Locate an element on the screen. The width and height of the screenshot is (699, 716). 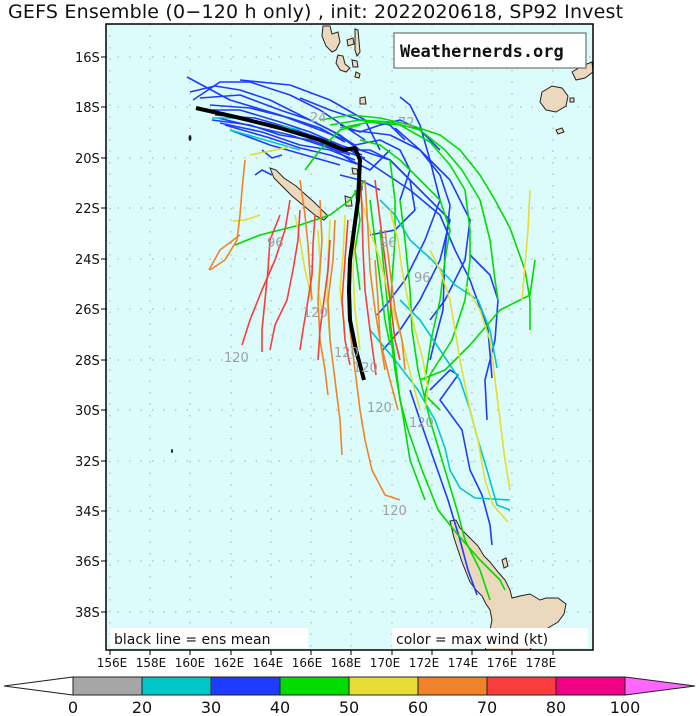
svg-text: 162E is located at coordinates (229, 663).